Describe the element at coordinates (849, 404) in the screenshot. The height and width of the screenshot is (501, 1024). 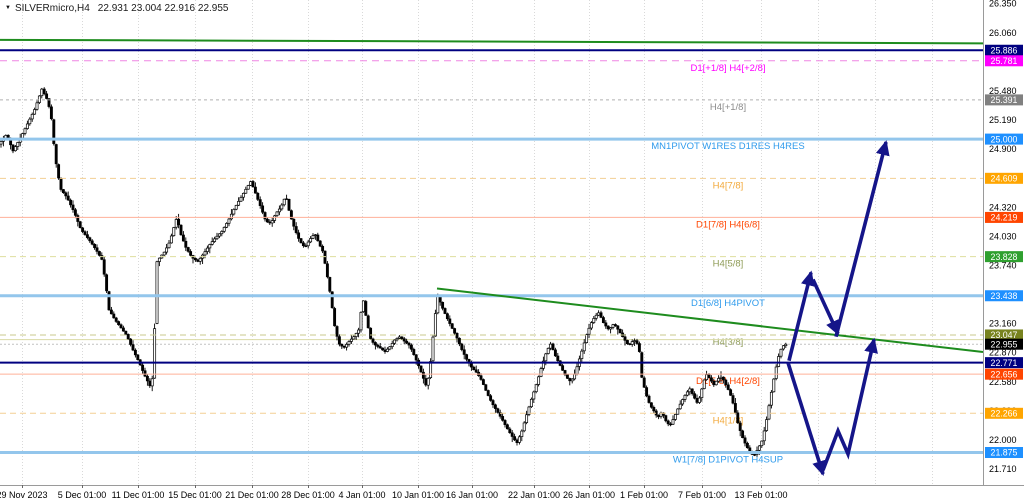
I see `arrow-w-recovery` at that location.